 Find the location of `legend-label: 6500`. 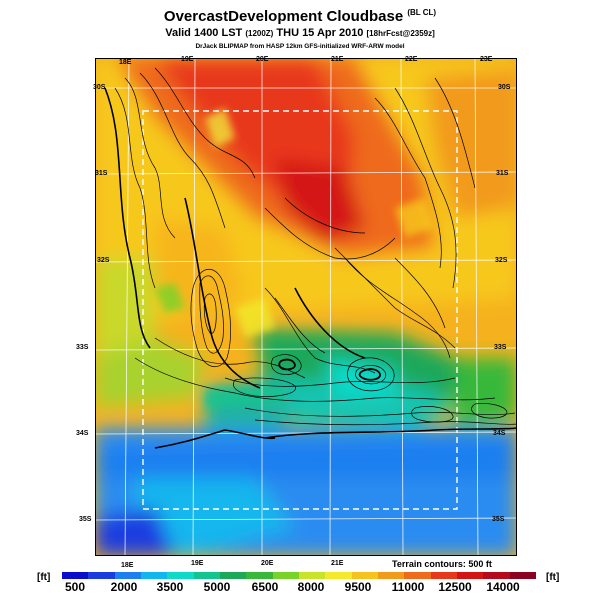

legend-label: 6500 is located at coordinates (265, 587).